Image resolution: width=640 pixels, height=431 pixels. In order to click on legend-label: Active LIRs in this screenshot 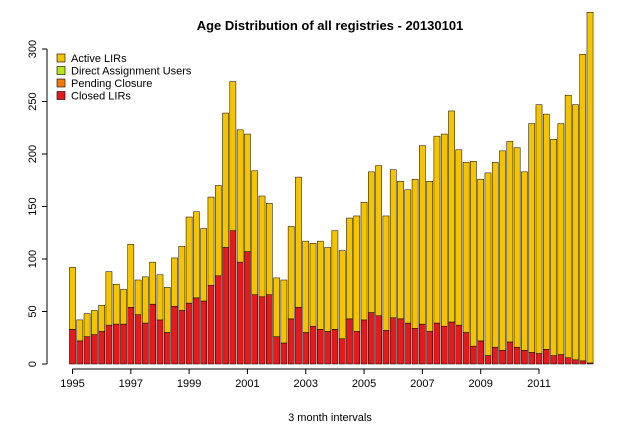, I will do `click(99, 59)`.